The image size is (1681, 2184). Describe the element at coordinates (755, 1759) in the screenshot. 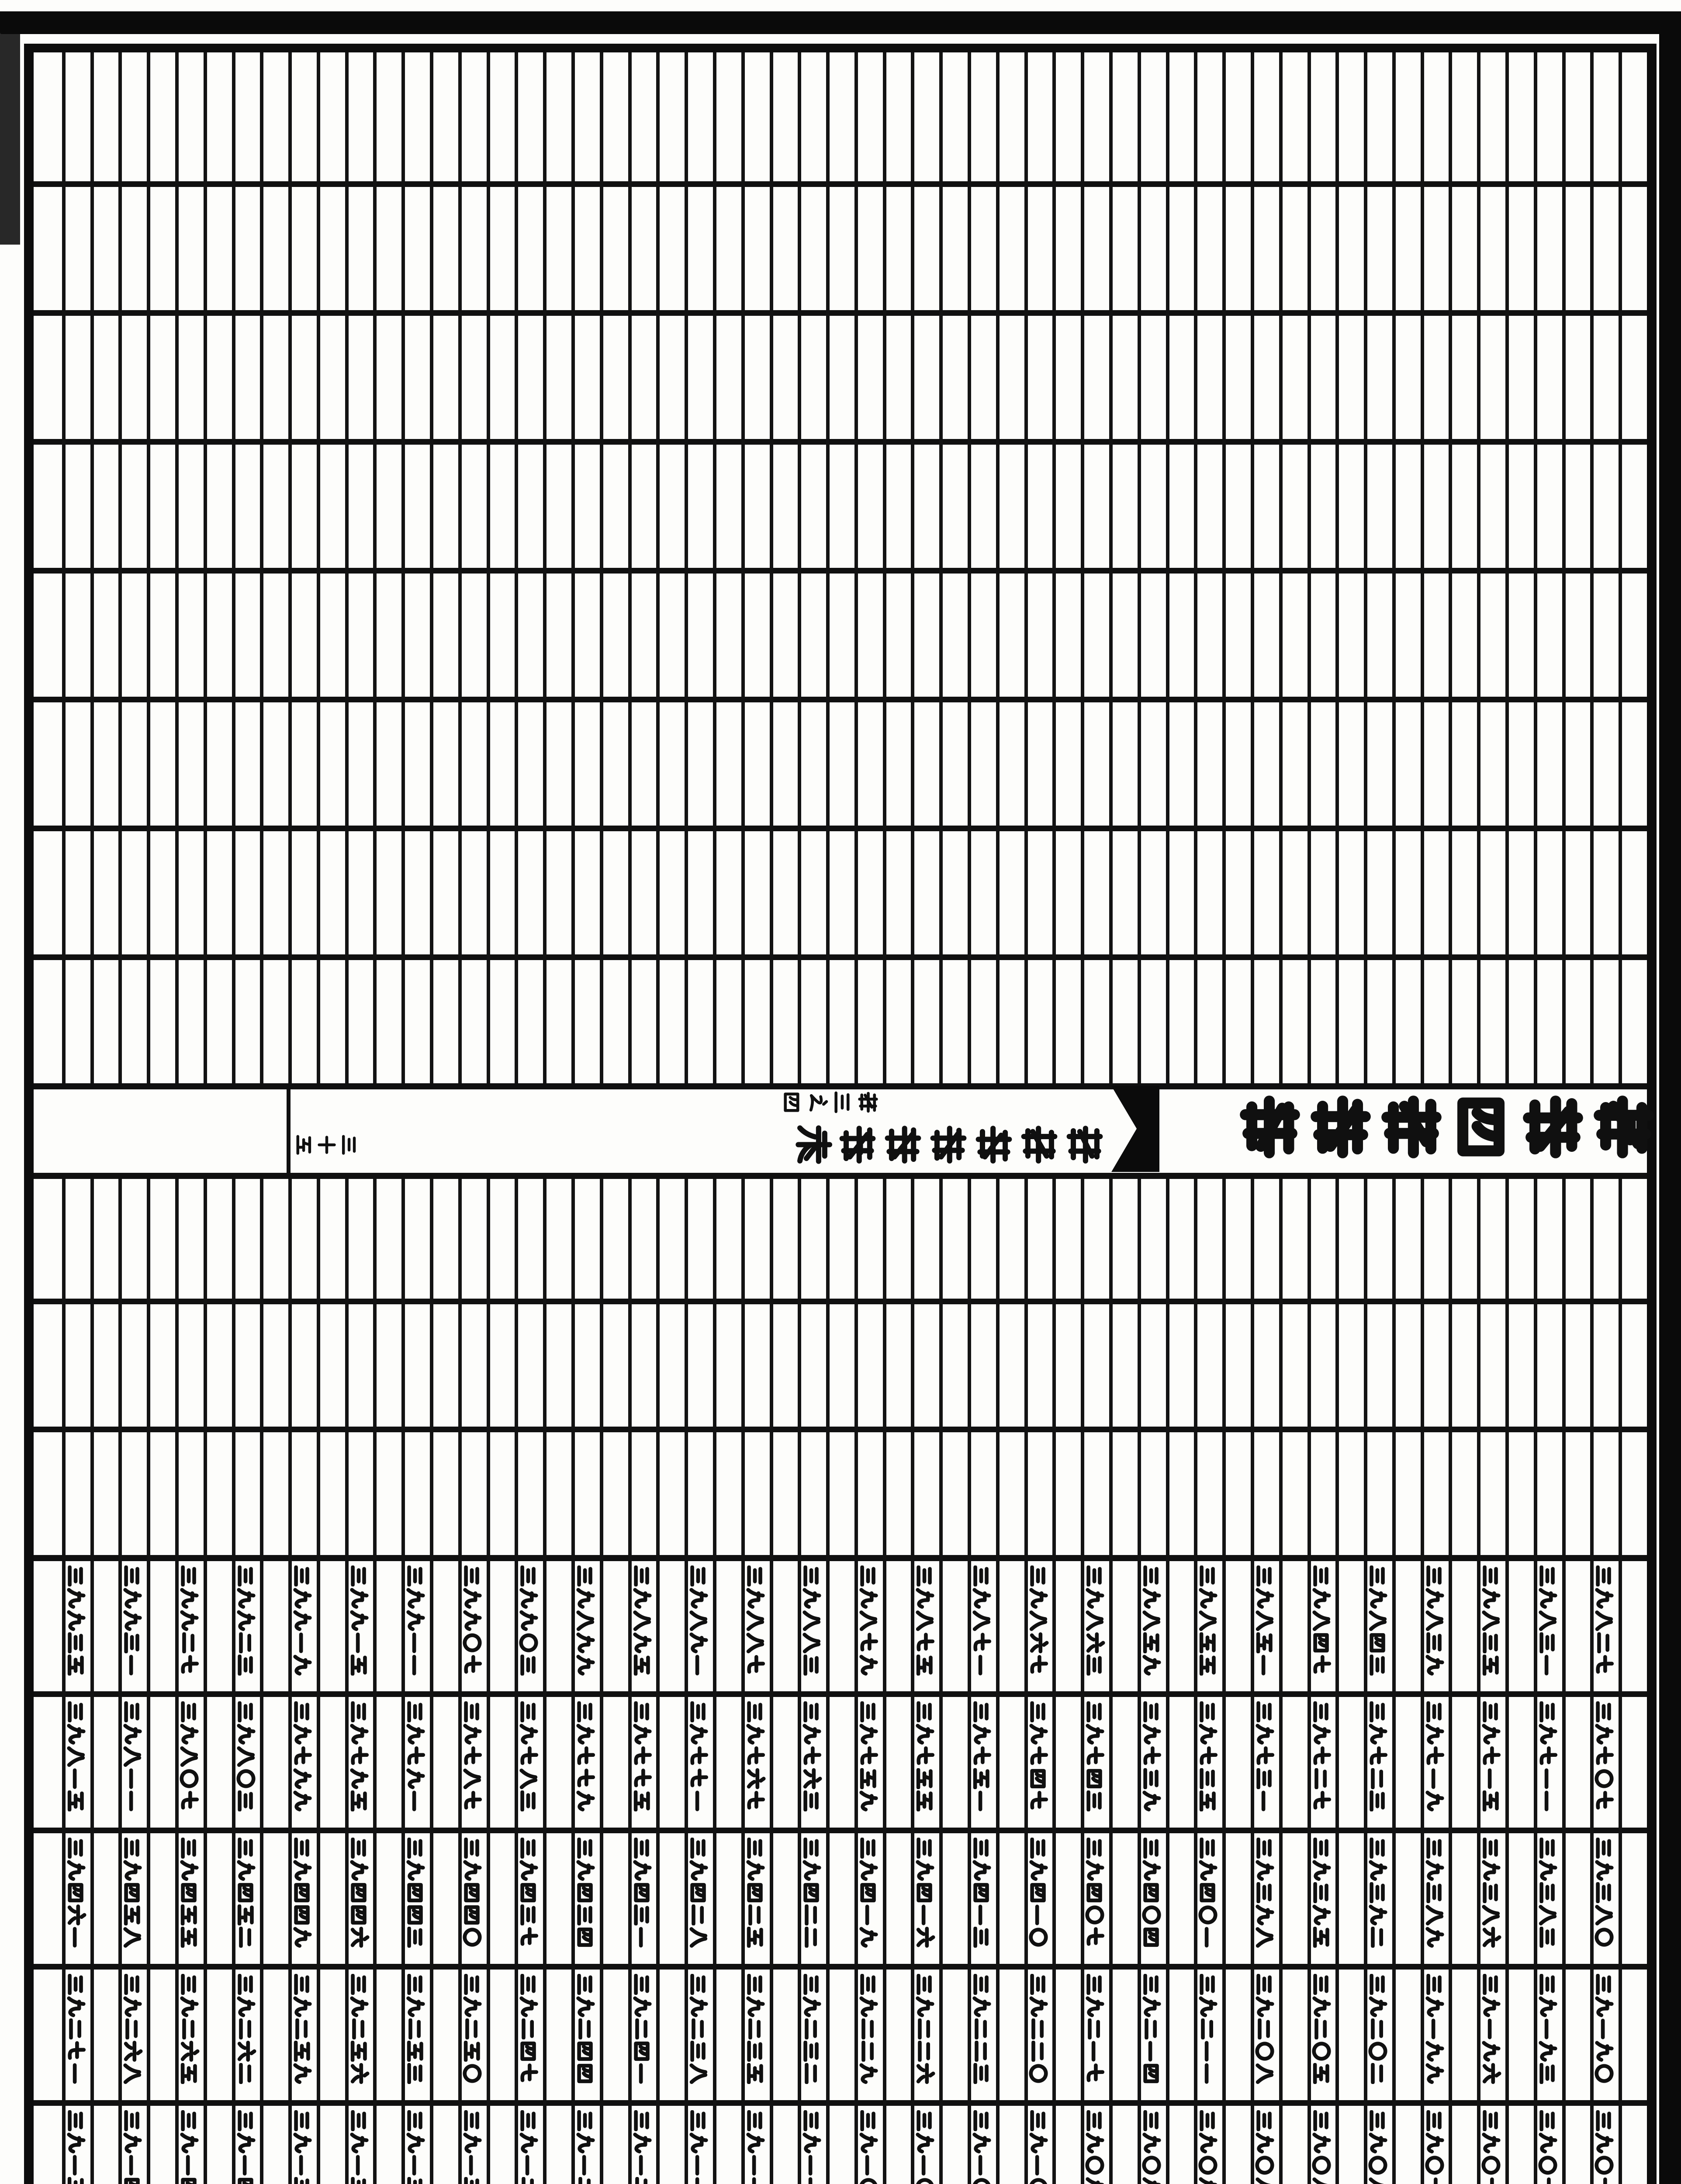

I see `table-cell: 三九七六七` at that location.